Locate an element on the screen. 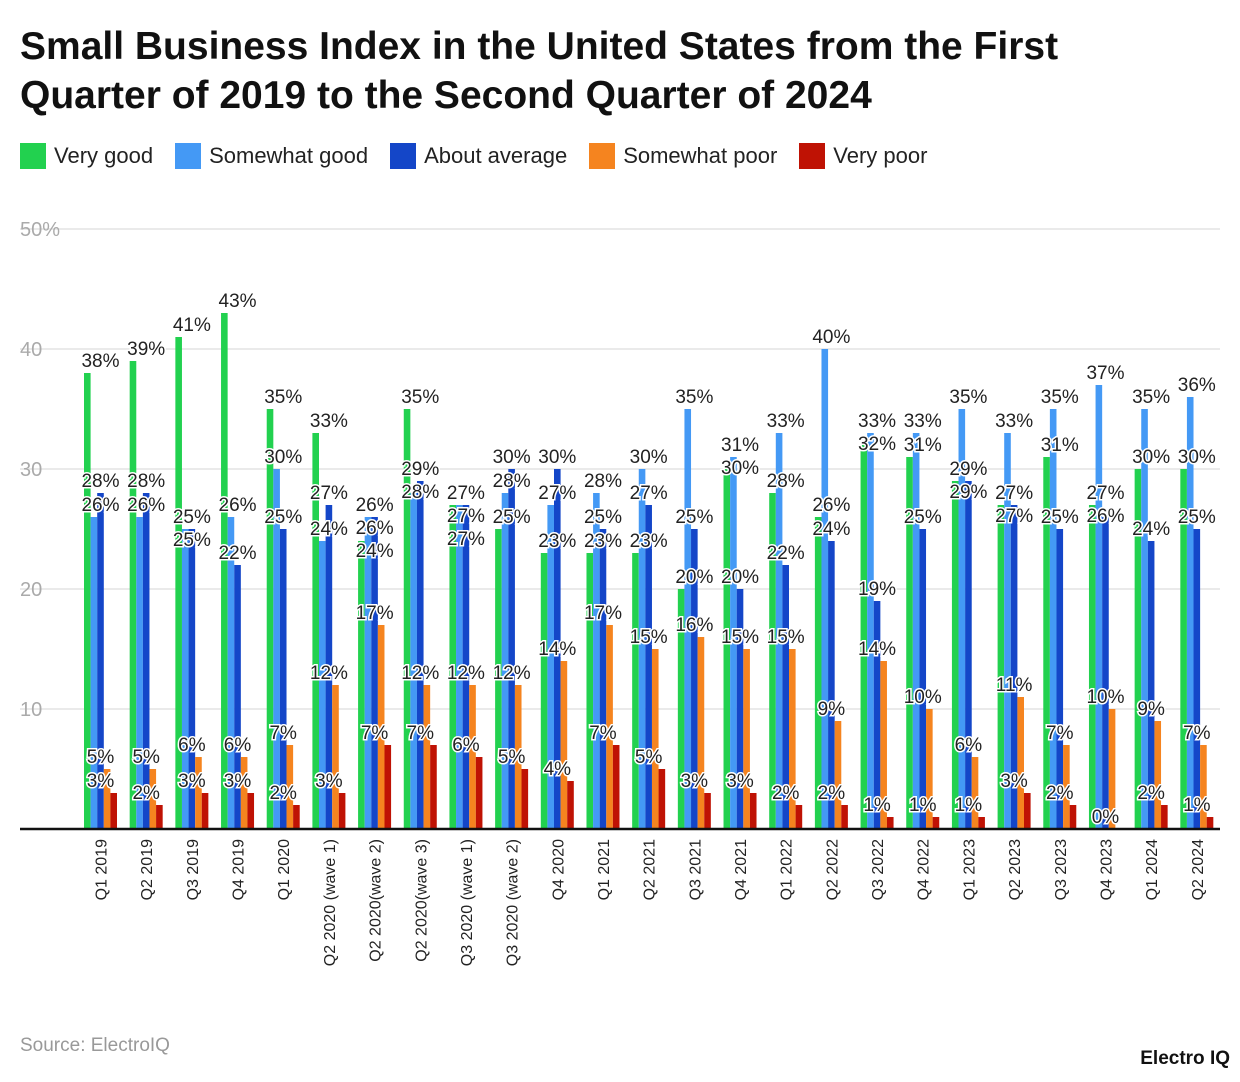 Image resolution: width=1240 pixels, height=1082 pixels. data-label: 43% is located at coordinates (238, 301).